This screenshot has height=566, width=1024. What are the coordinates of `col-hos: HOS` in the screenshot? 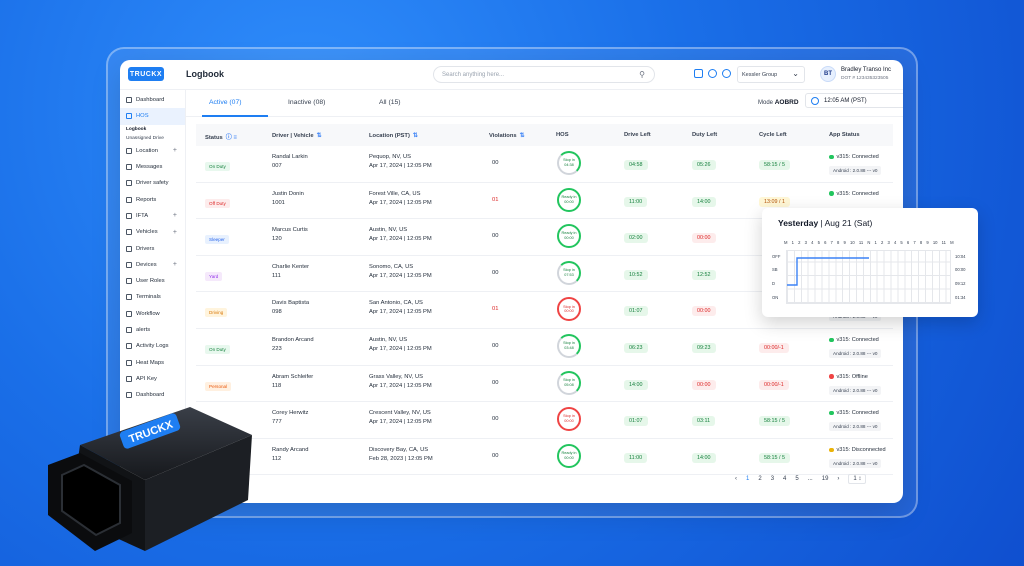 It's located at (562, 135).